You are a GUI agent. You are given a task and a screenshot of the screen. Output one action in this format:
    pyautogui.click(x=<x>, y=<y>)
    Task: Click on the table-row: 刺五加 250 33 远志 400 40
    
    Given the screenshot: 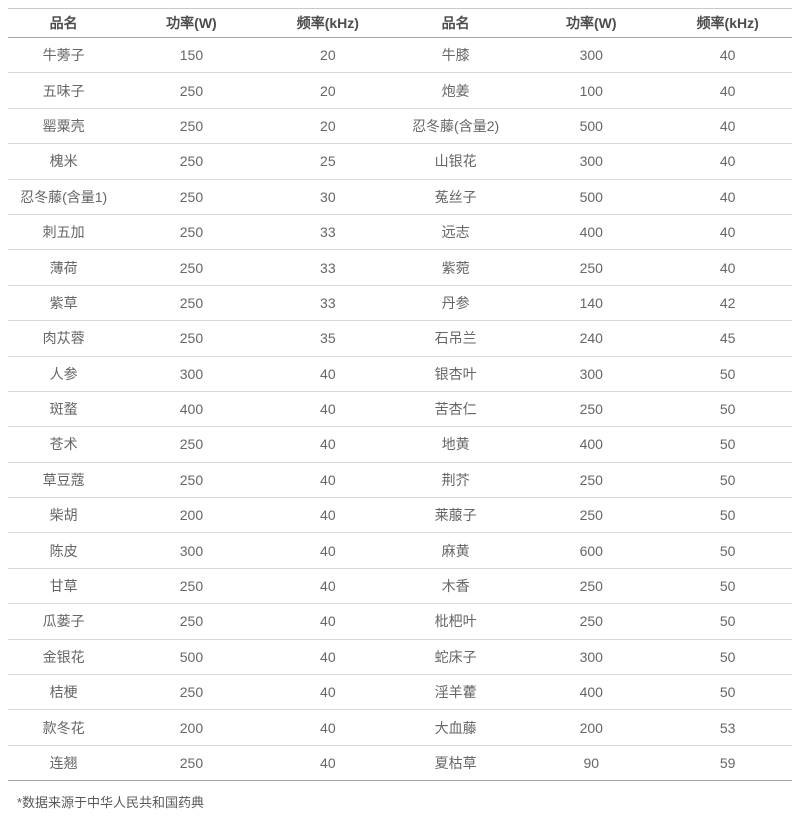 What is the action you would take?
    pyautogui.click(x=400, y=232)
    